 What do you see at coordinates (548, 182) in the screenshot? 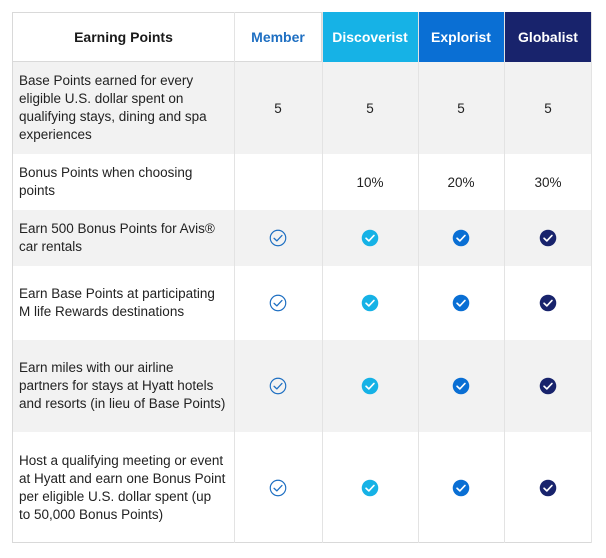
I see `globalist-value: 30%` at bounding box center [548, 182].